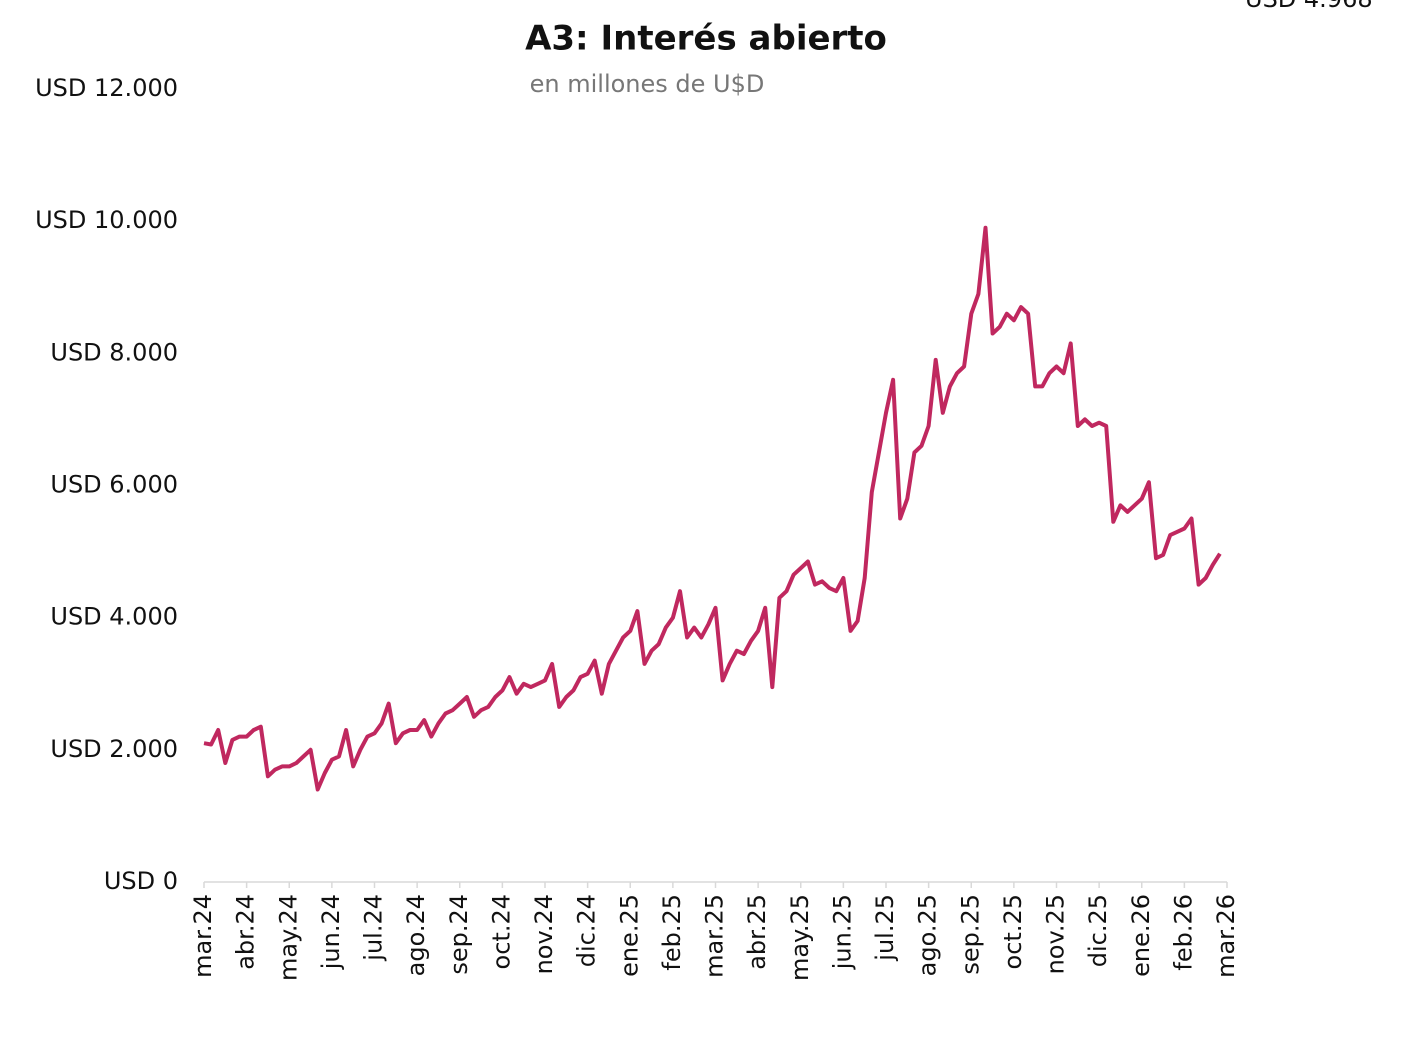 The image size is (1413, 1060). Describe the element at coordinates (672, 932) in the screenshot. I see `x-tick-label: feb.25` at that location.